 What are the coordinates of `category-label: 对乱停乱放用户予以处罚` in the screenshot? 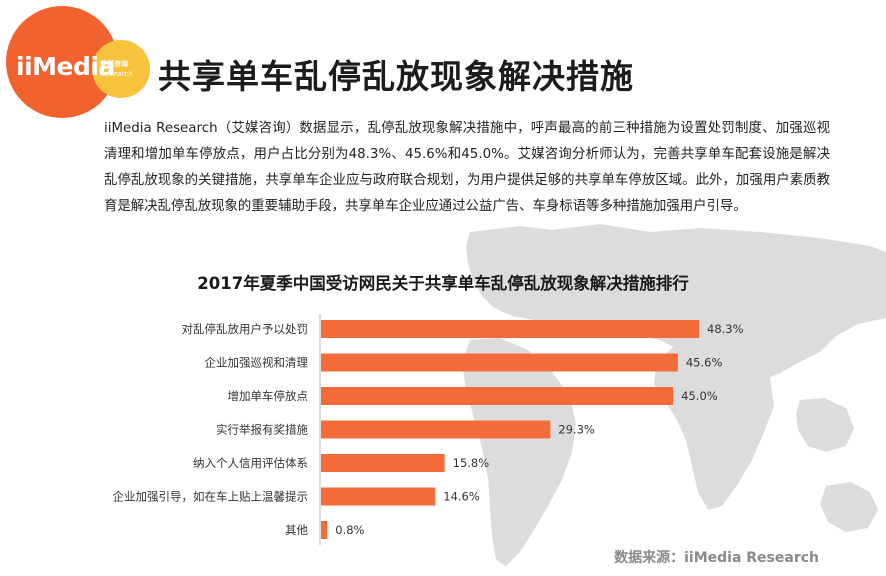 It's located at (245, 329).